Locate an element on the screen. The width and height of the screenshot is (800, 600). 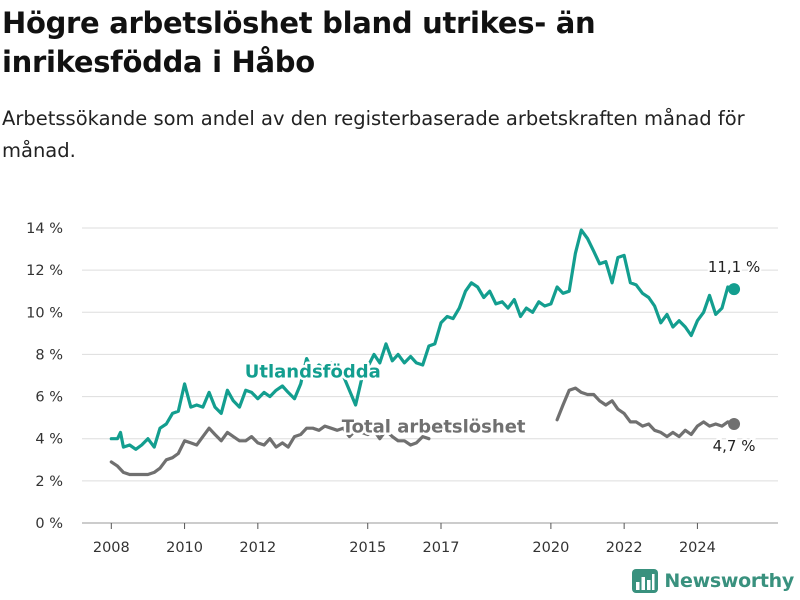
series-end-point-utlandsfodda is located at coordinates (734, 289).